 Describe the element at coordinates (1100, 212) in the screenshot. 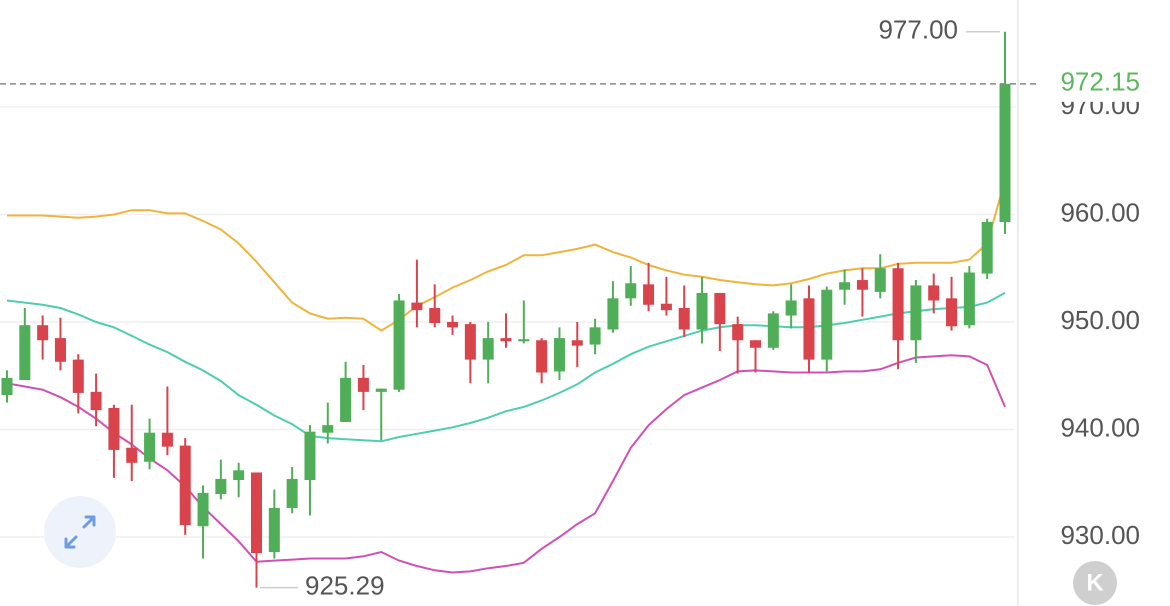

I see `y-tick-label: 960.00` at that location.